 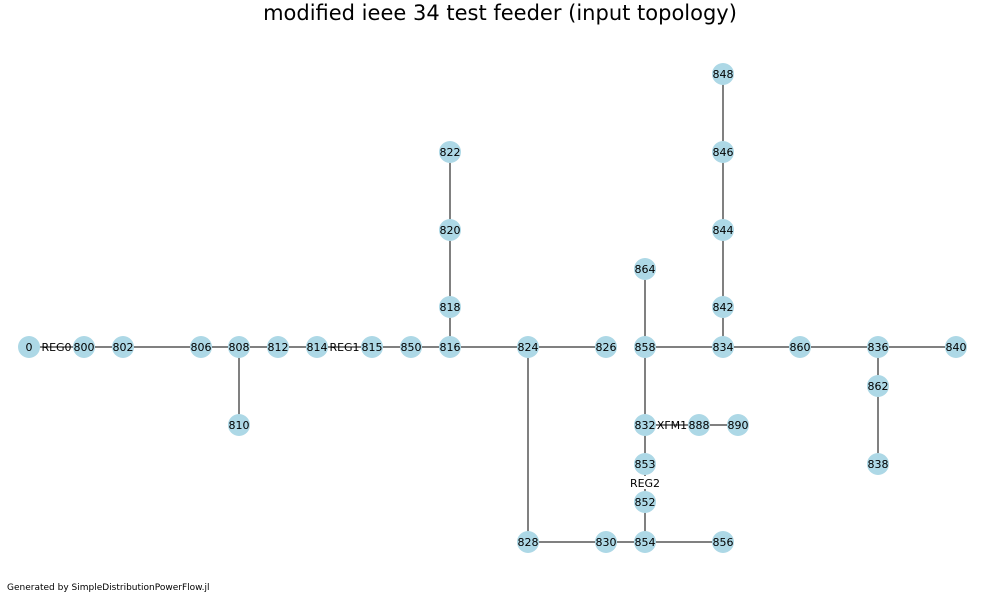 I want to click on bus-node-label: 850, so click(x=411, y=347).